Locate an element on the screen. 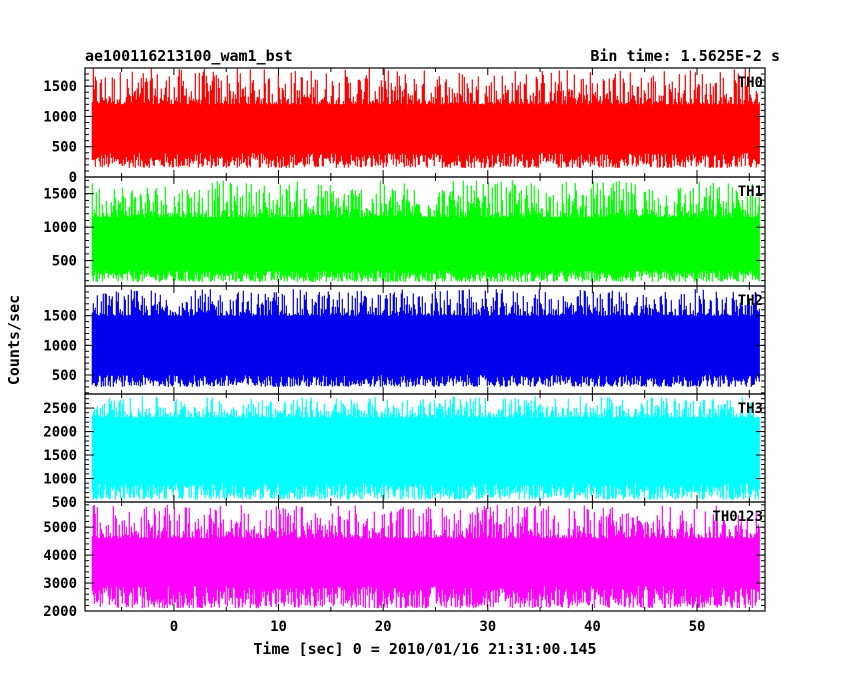  series-th2 is located at coordinates (425, 338).